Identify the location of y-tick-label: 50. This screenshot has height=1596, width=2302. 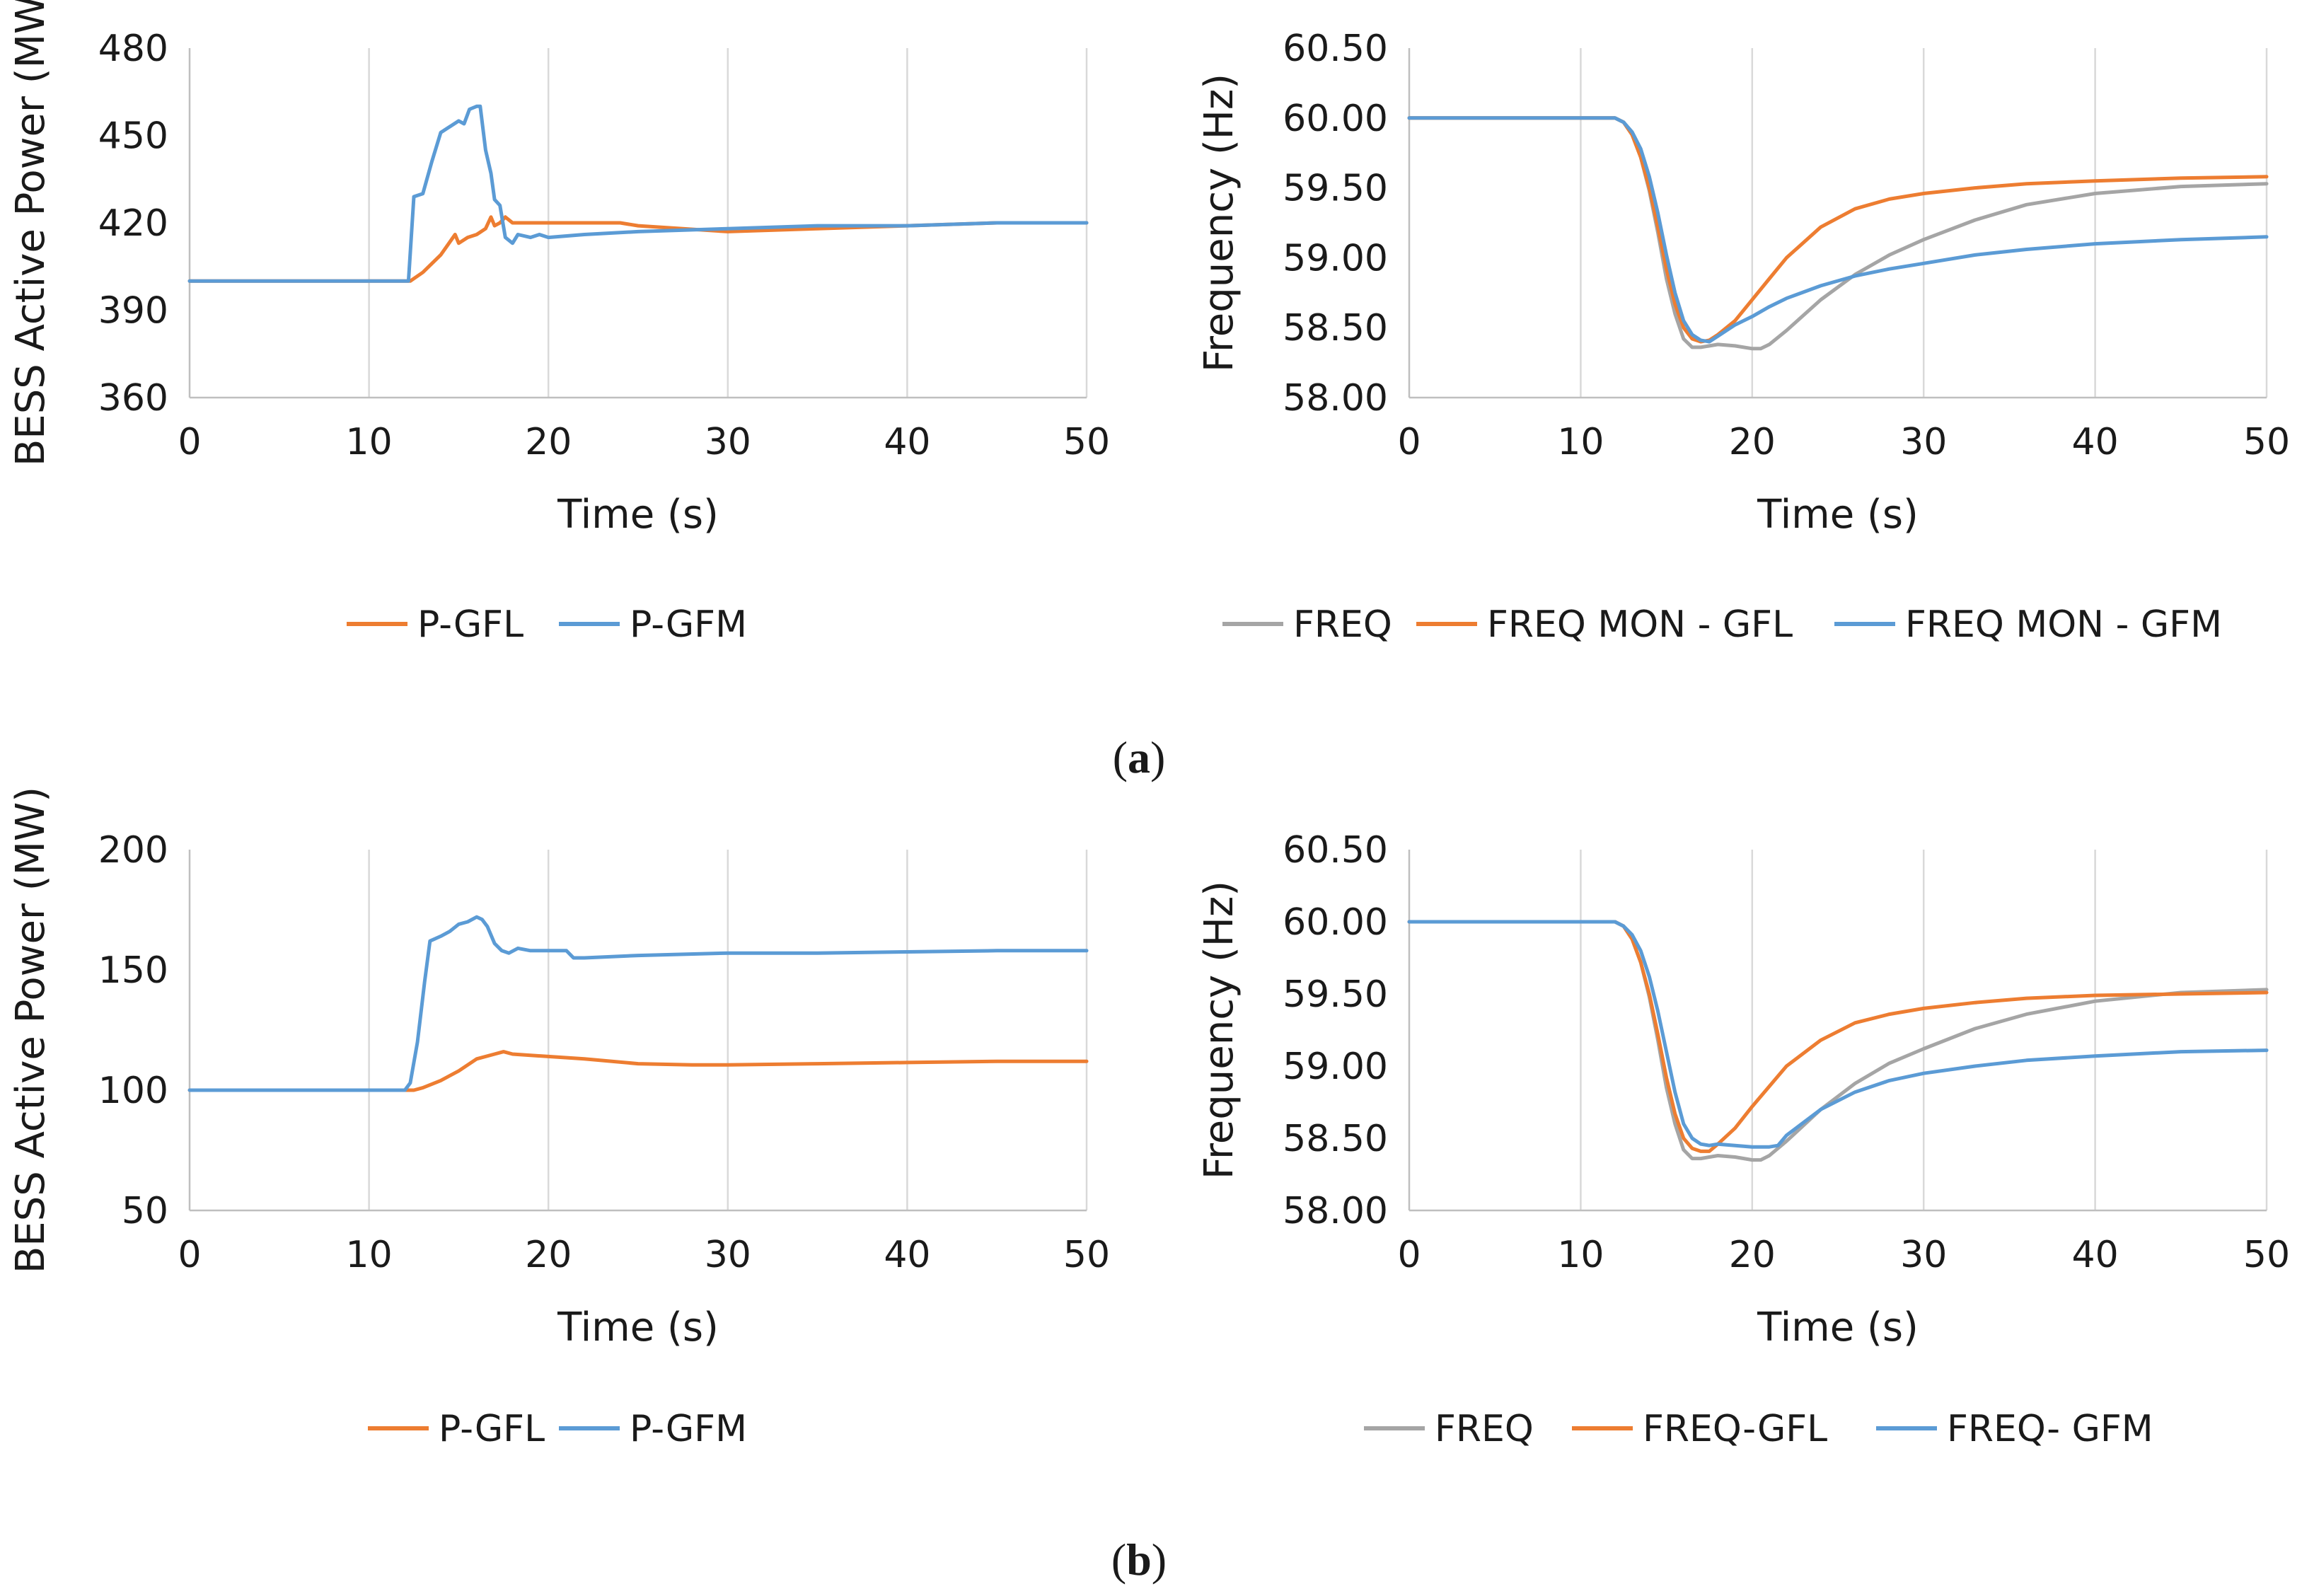
(145, 1211).